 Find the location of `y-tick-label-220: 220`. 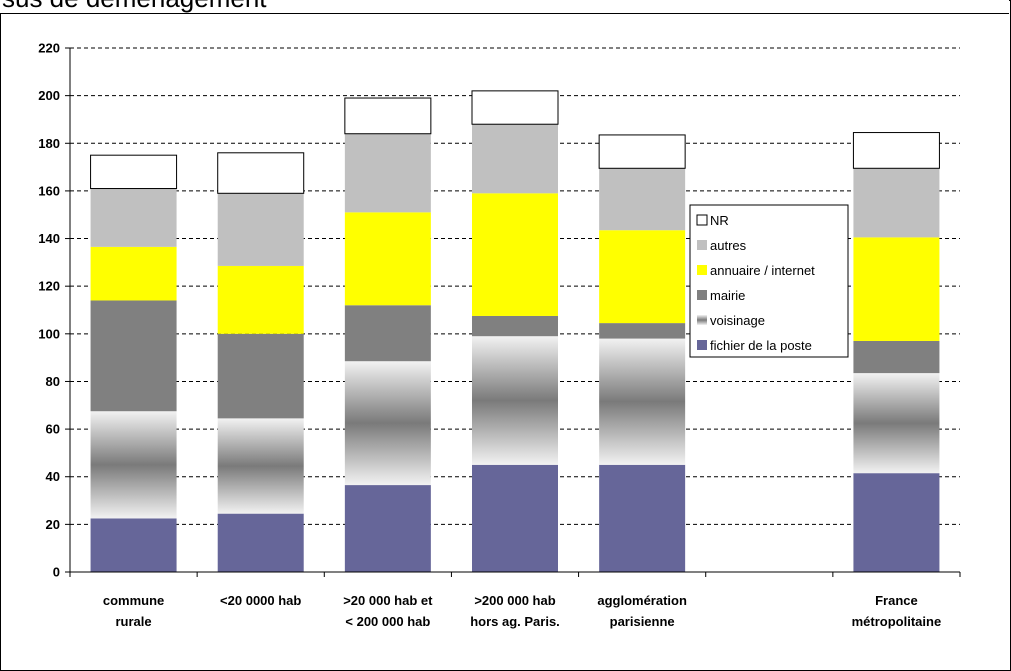

y-tick-label-220: 220 is located at coordinates (49, 48).